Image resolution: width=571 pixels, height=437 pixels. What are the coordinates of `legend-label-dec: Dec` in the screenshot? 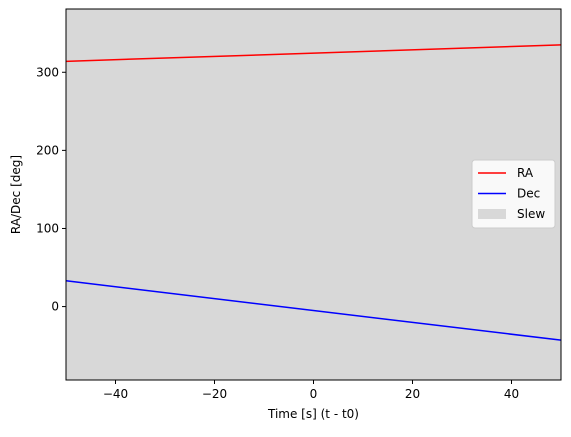 It's located at (528, 194).